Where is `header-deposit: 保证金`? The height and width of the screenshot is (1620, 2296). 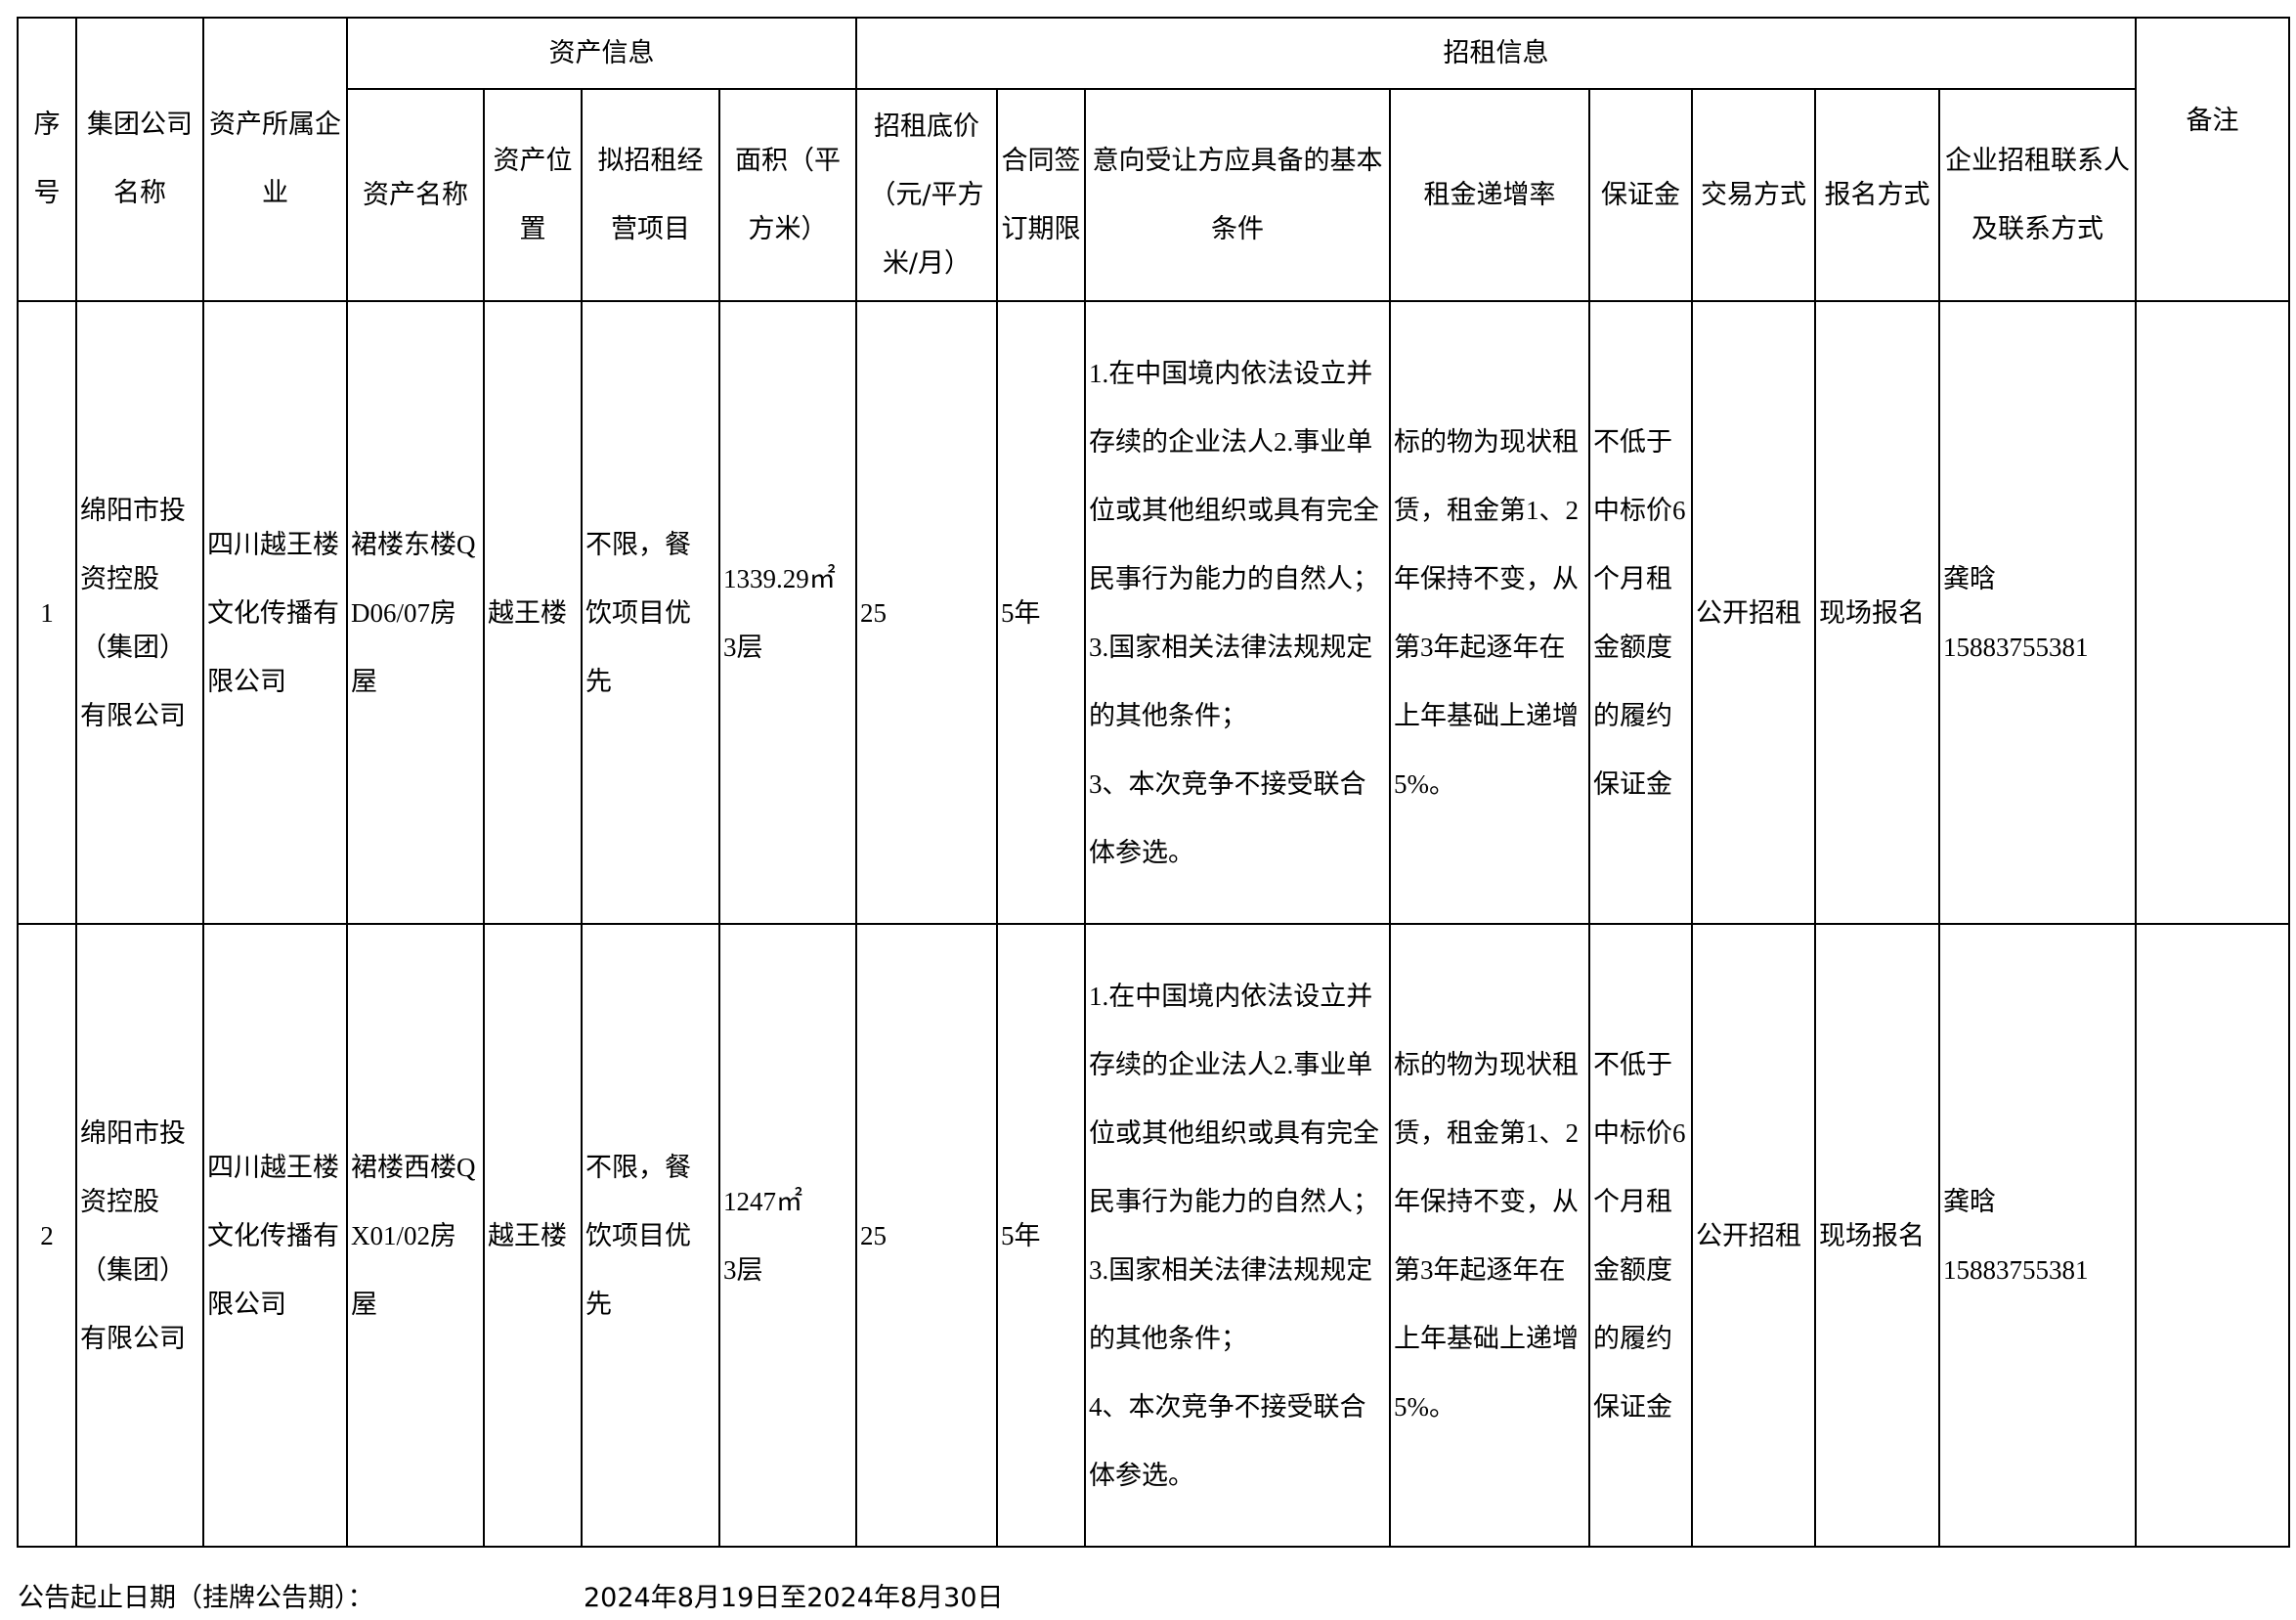
header-deposit: 保证金 is located at coordinates (1640, 195).